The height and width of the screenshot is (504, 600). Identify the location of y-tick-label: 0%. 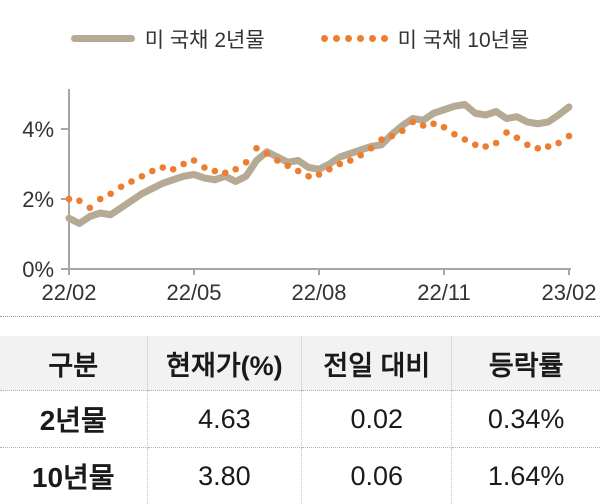
(38, 269).